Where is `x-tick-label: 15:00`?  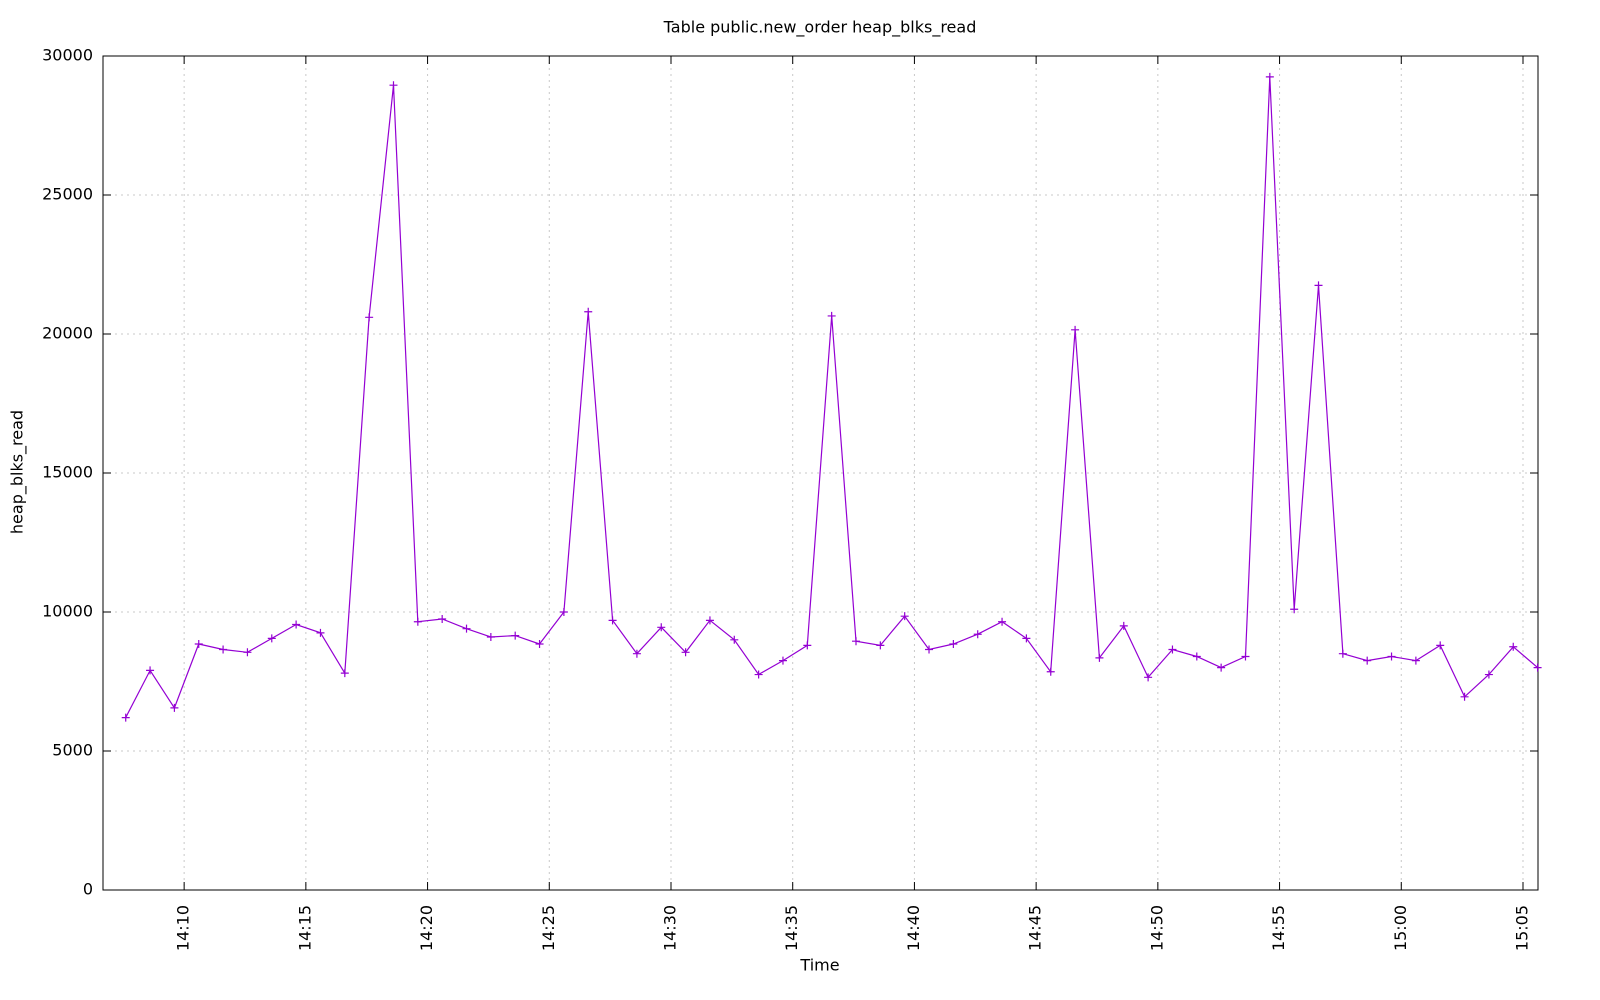
x-tick-label: 15:00 is located at coordinates (1400, 928).